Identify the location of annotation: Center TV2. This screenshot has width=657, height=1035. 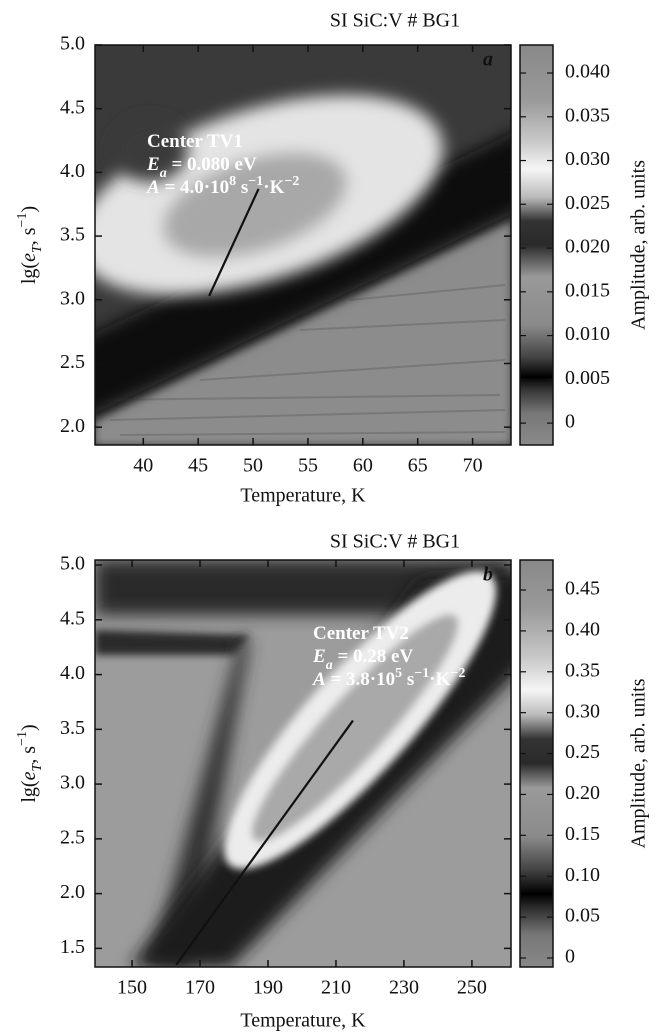
(361, 633).